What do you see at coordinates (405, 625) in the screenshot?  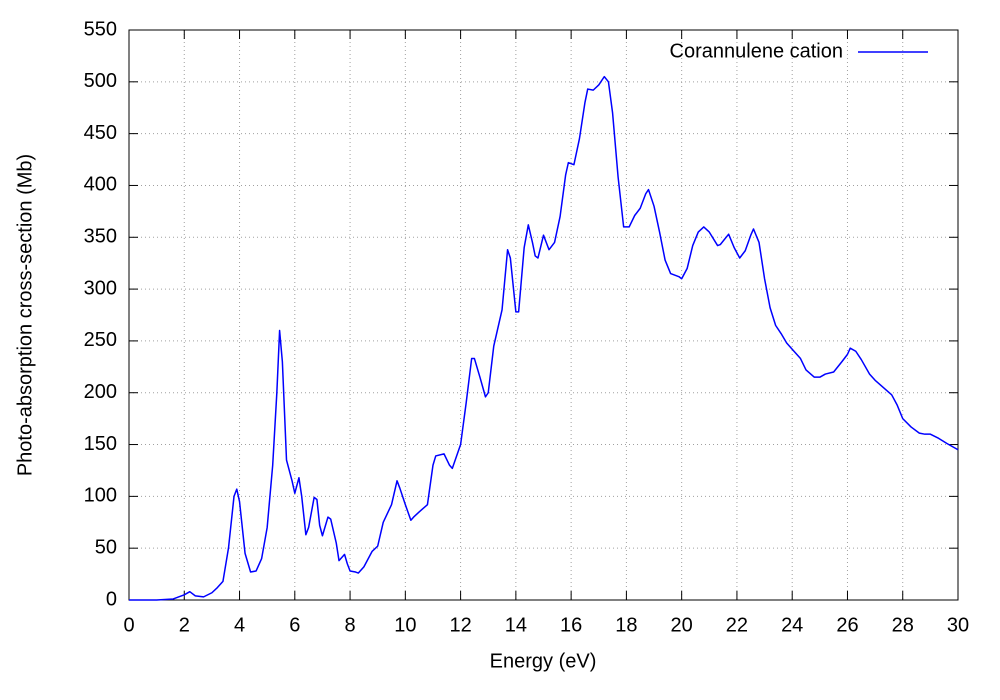 I see `x-tick-label: 10` at bounding box center [405, 625].